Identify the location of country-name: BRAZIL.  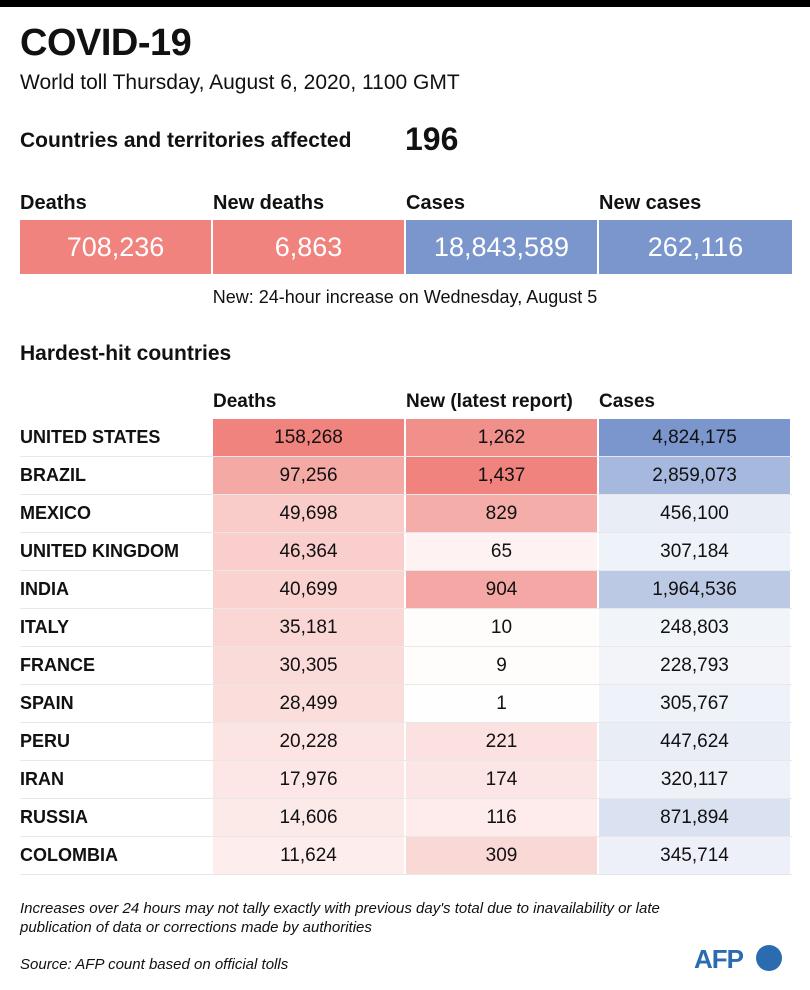
(53, 475).